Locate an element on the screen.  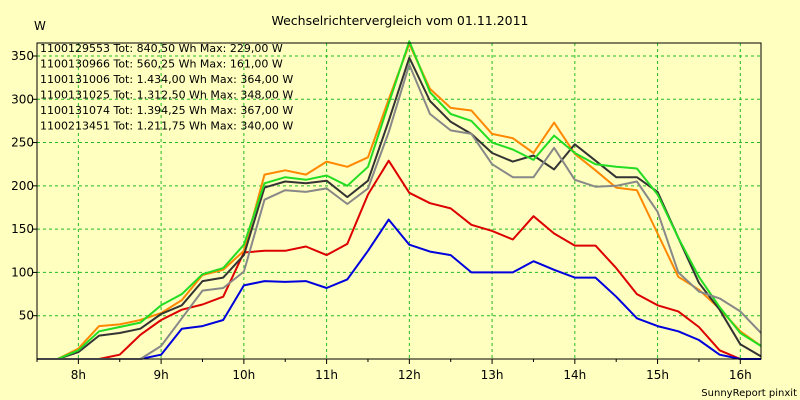
x-tick-label: 14h is located at coordinates (574, 375).